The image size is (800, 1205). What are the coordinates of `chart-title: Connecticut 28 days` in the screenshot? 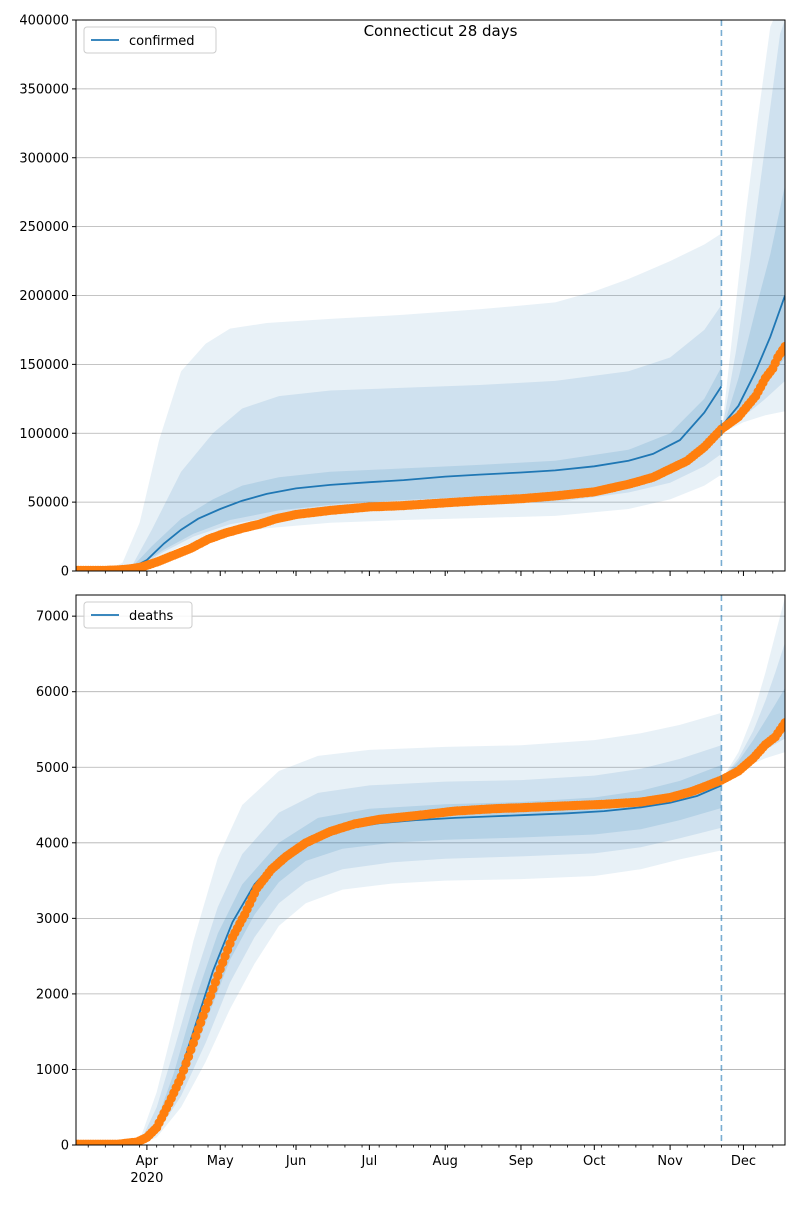 It's located at (441, 31).